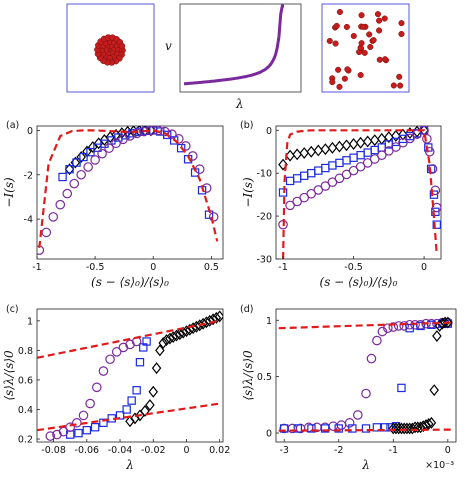 This screenshot has width=474, height=481. What do you see at coordinates (353, 267) in the screenshot?
I see `x-tick-label: -0.5` at bounding box center [353, 267].